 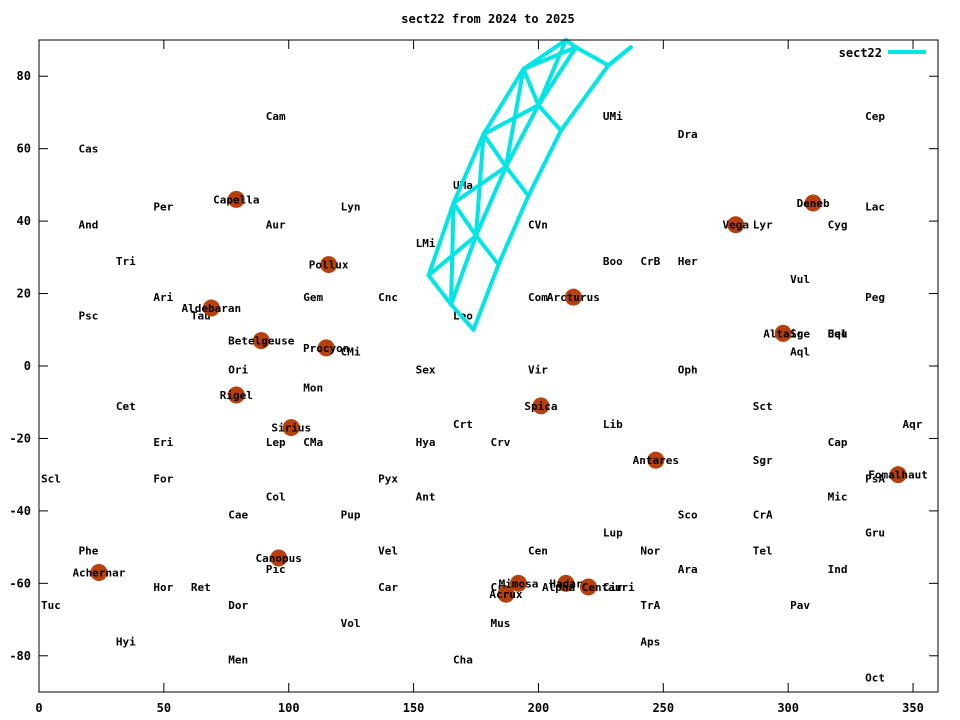 I want to click on constellation-label: Psc, so click(x=88, y=315).